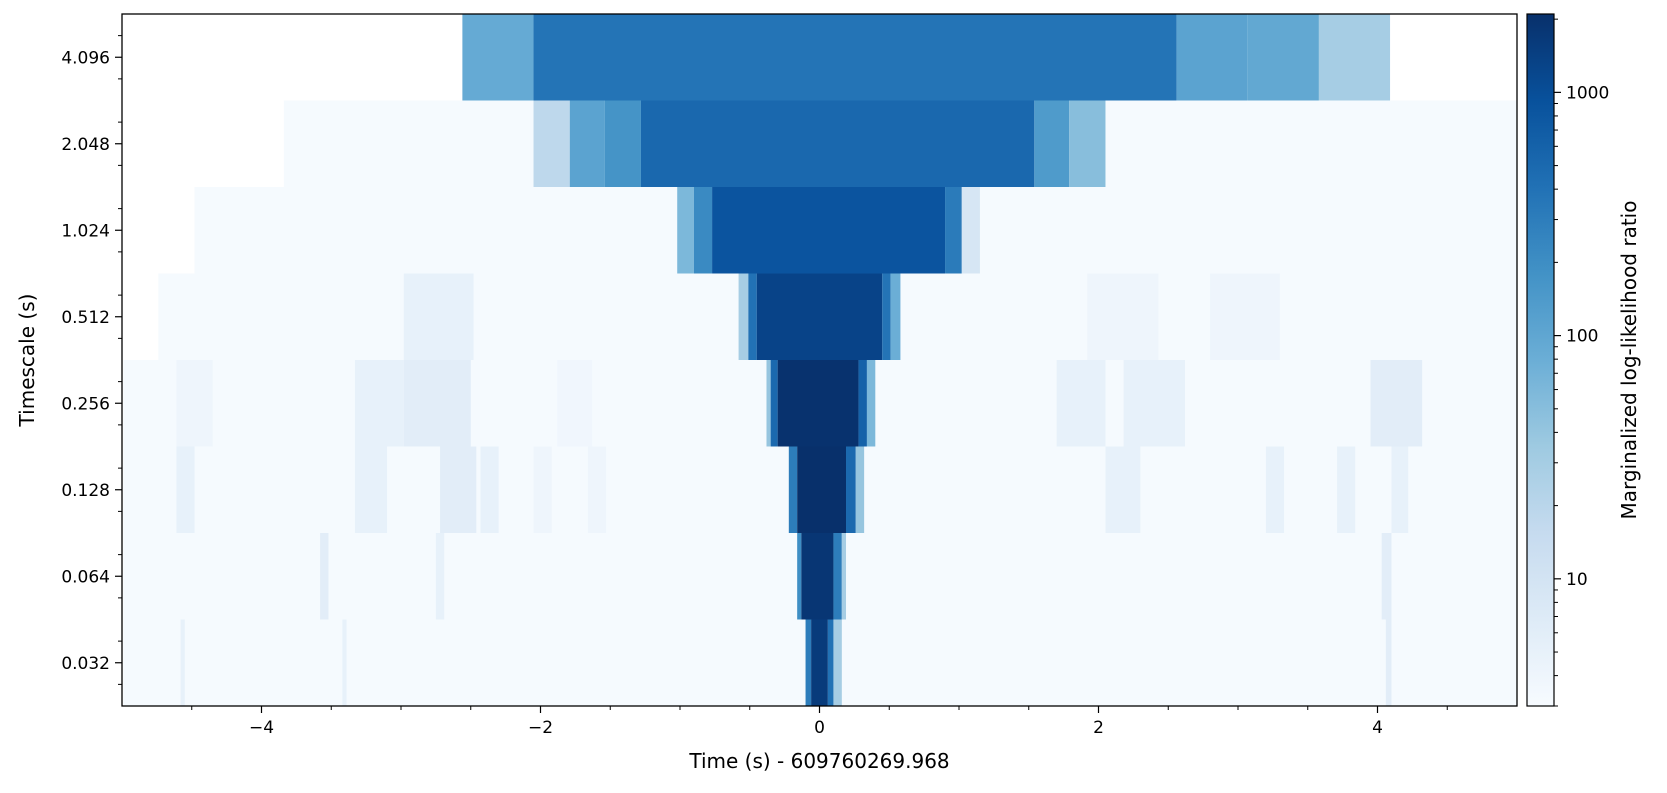 Image resolution: width=1667 pixels, height=793 pixels. What do you see at coordinates (85, 58) in the screenshot?
I see `y-tick-label: 4.096` at bounding box center [85, 58].